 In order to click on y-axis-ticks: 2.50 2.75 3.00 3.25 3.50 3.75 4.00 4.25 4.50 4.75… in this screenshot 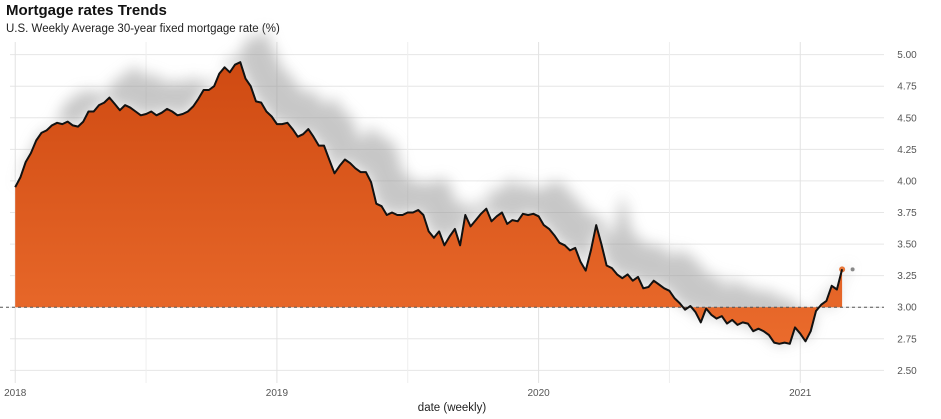, I will do `click(907, 213)`.